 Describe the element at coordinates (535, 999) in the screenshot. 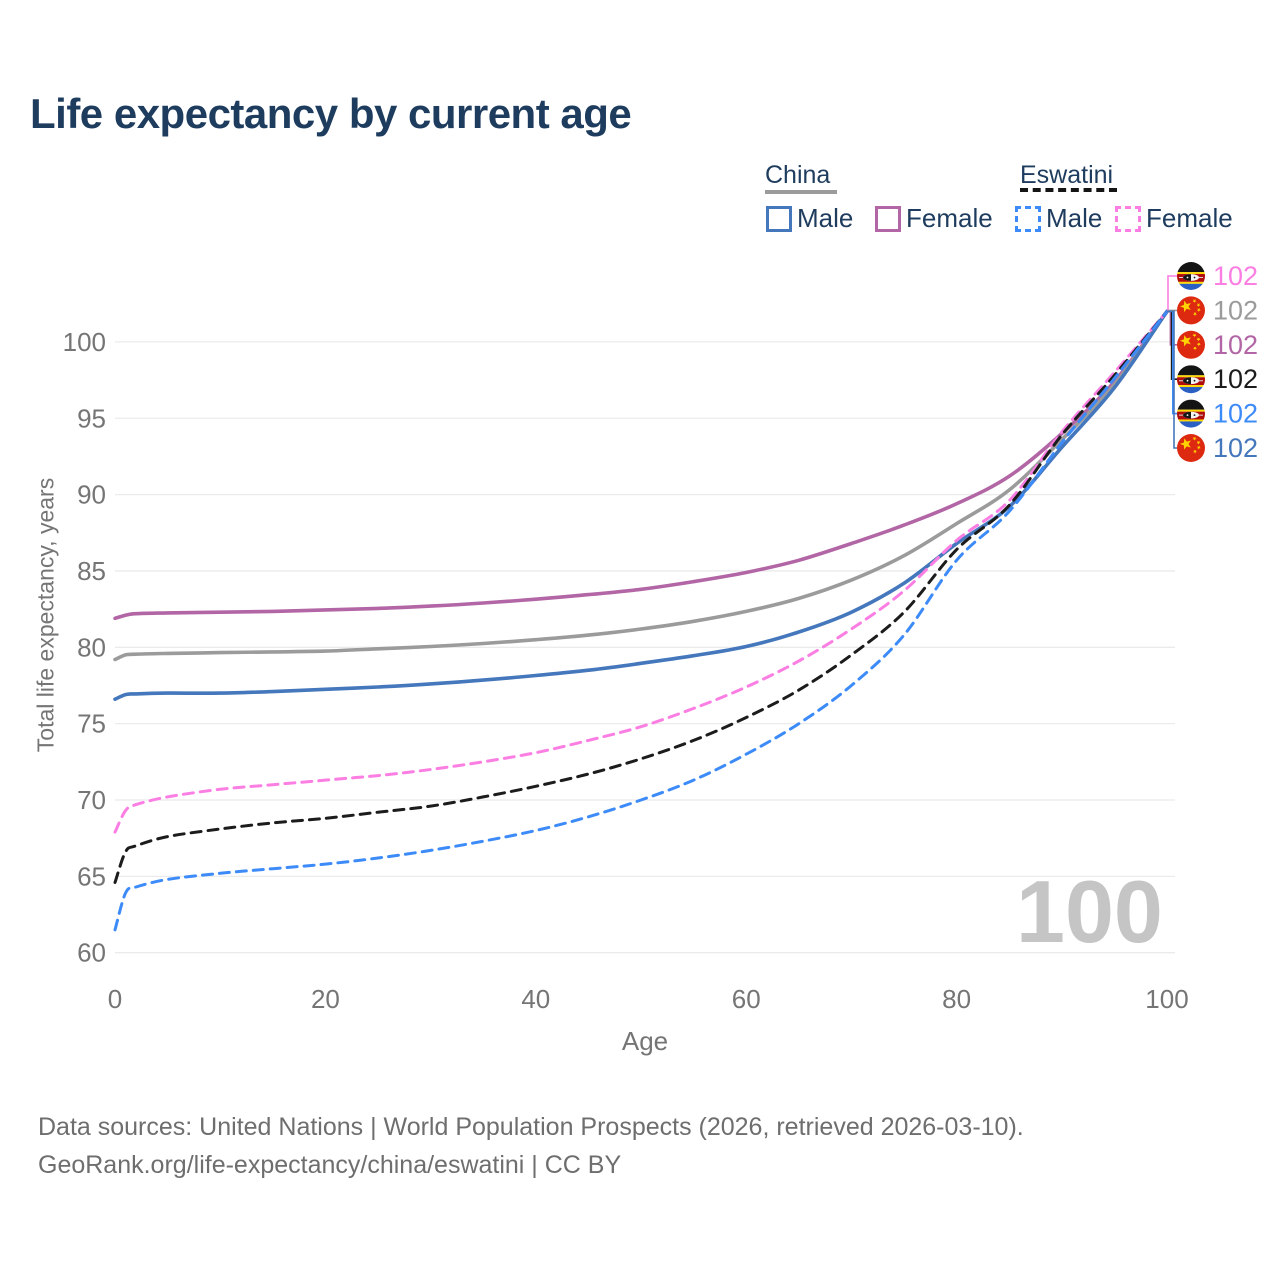

I see `x-tick-label: 40` at that location.